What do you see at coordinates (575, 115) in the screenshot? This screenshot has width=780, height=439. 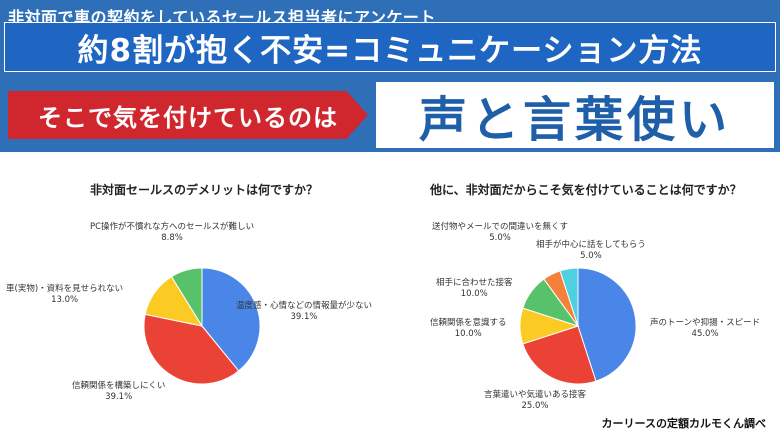 I see `highlight-text: 声と言葉使い` at bounding box center [575, 115].